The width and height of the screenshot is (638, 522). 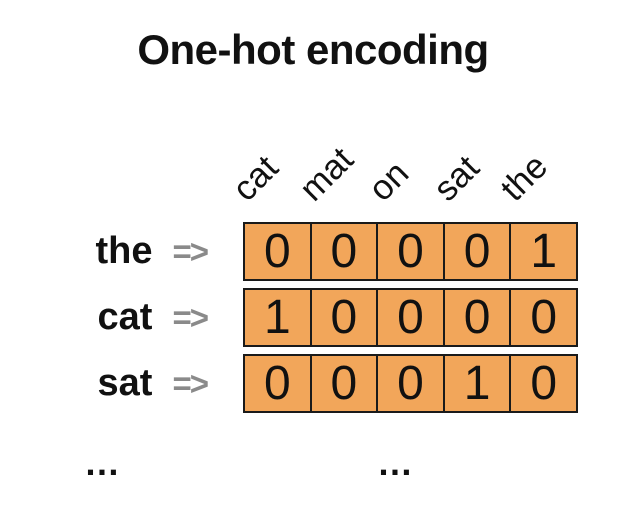 What do you see at coordinates (524, 177) in the screenshot?
I see `column-header-the: the` at bounding box center [524, 177].